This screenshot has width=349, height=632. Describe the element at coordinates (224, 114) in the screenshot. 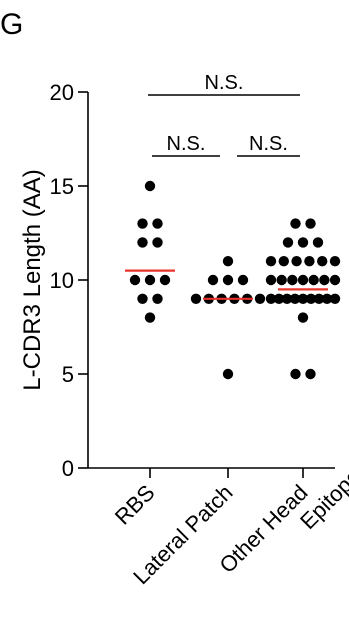

I see `significance-brackets: N.S. N.S. N.S.` at that location.